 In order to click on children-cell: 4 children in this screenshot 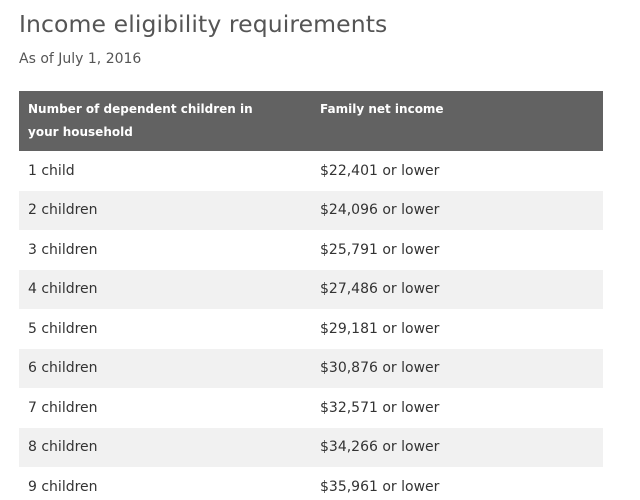, I will do `click(165, 289)`.